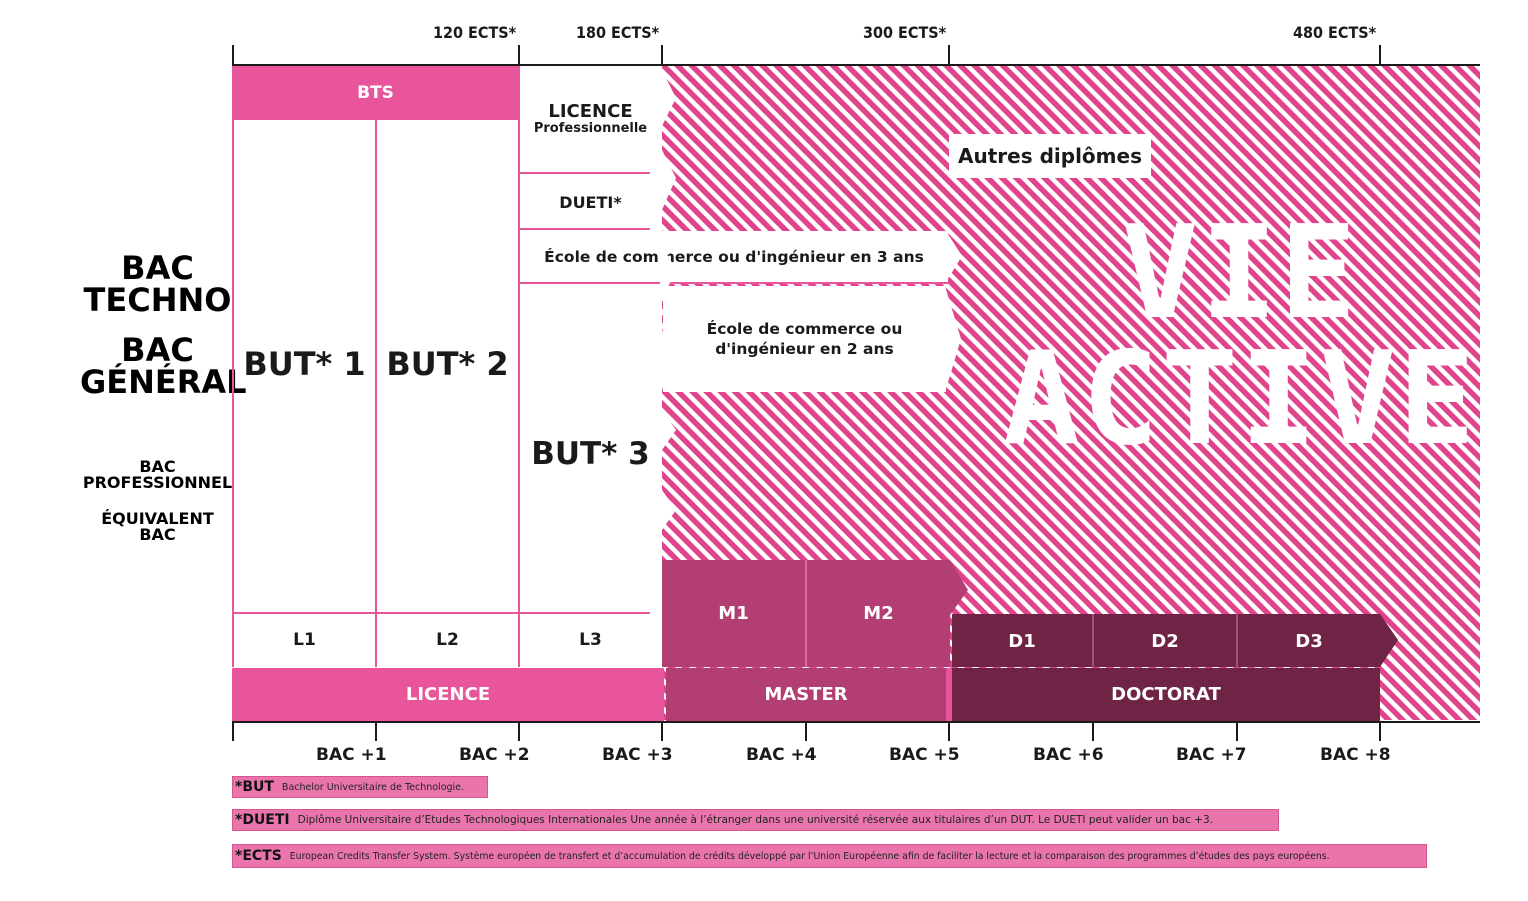 This screenshot has width=1528, height=901. I want to click on ecole-2ans-arrow, so click(953, 339).